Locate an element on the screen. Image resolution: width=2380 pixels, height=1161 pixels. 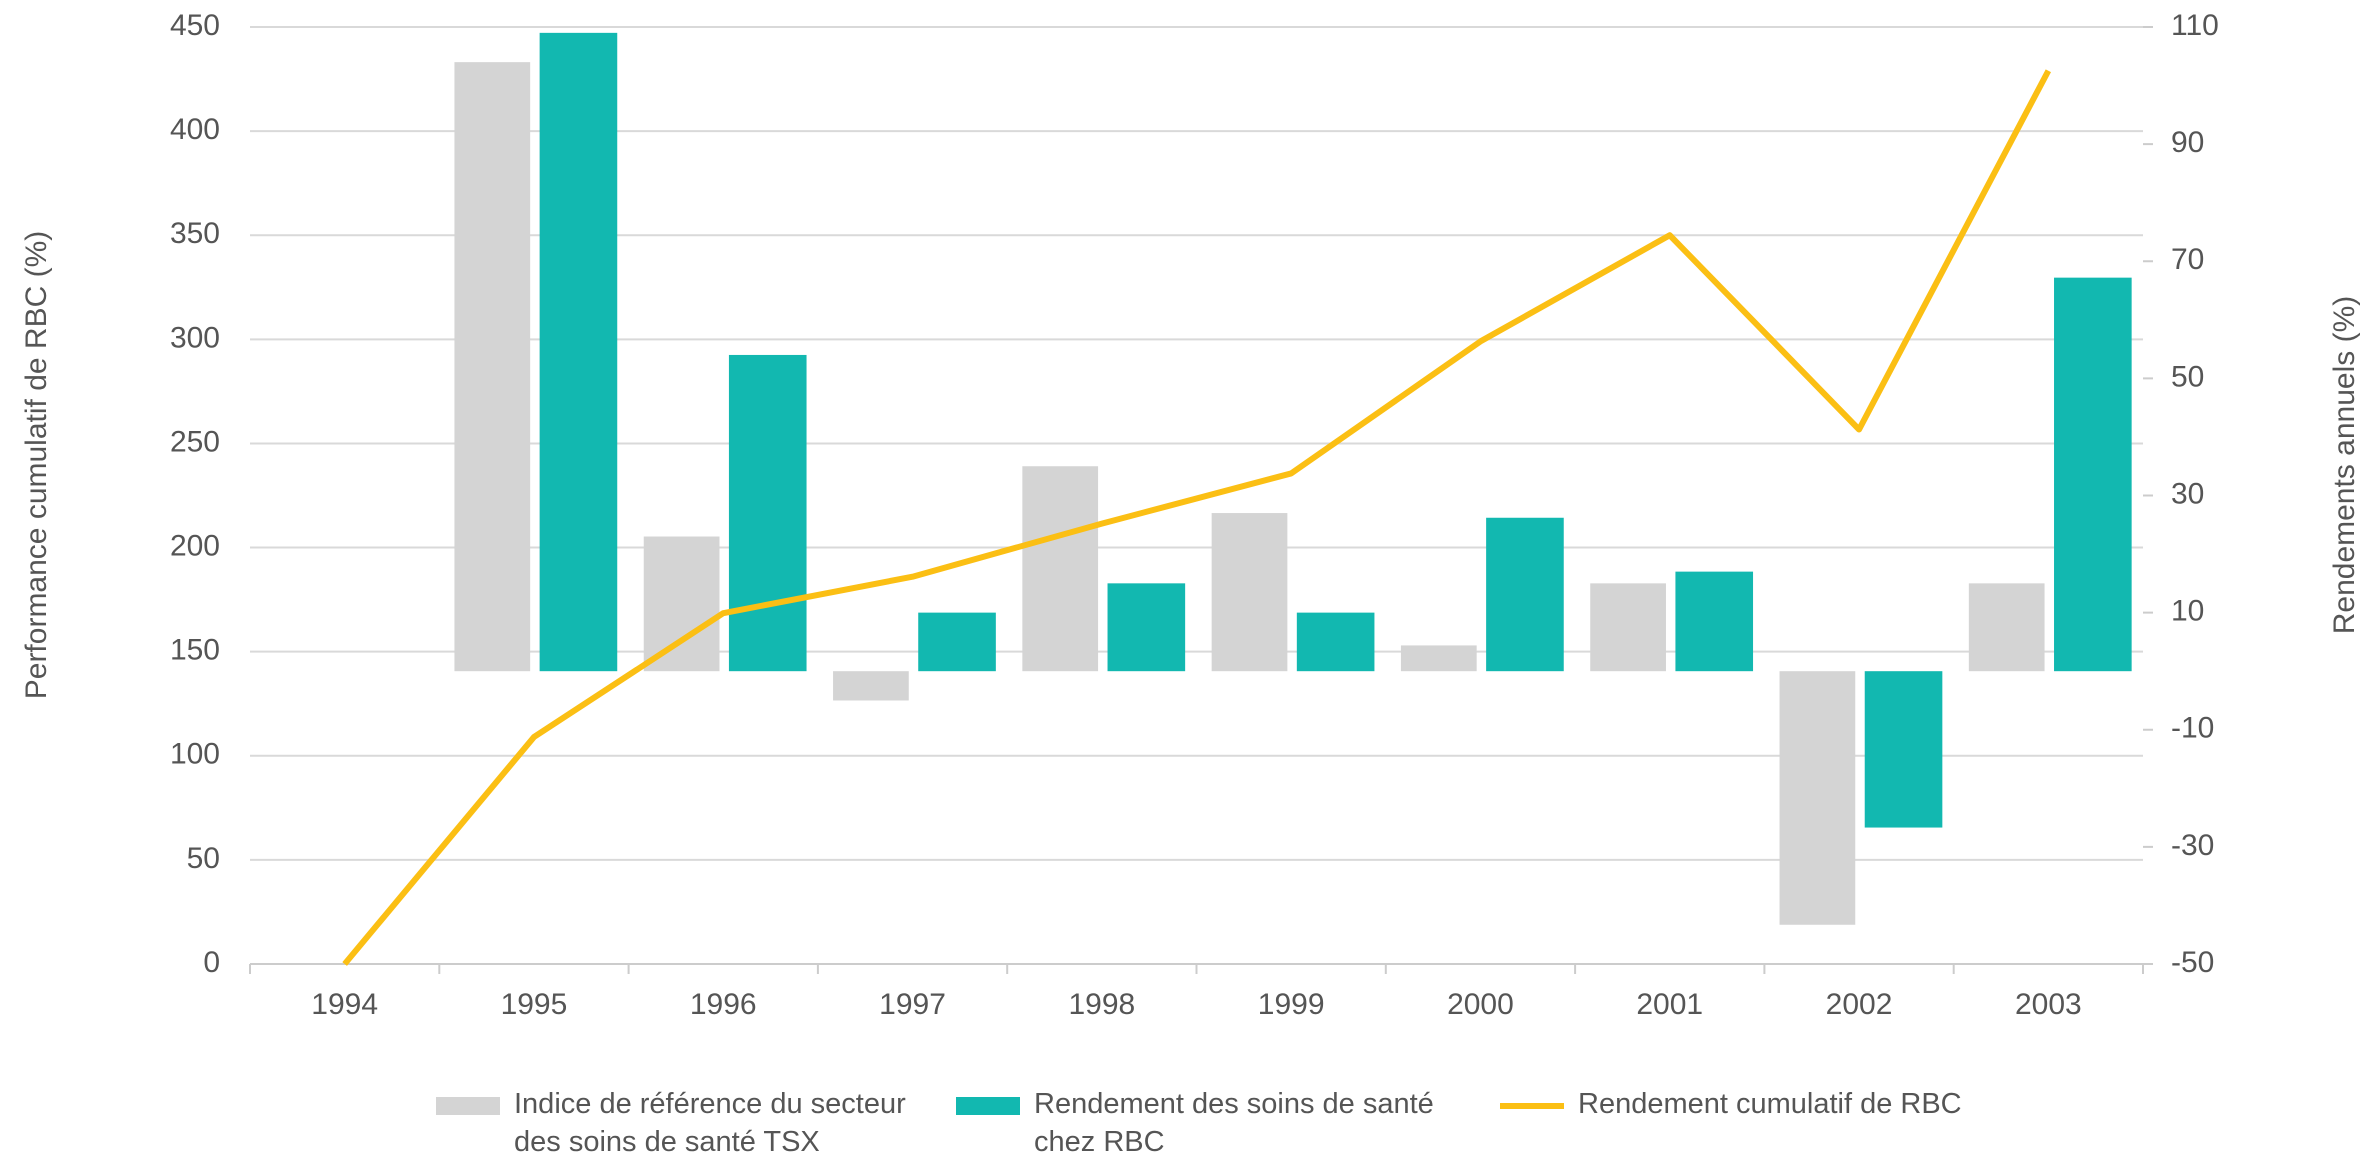
y-tick-label: 250 is located at coordinates (195, 441).